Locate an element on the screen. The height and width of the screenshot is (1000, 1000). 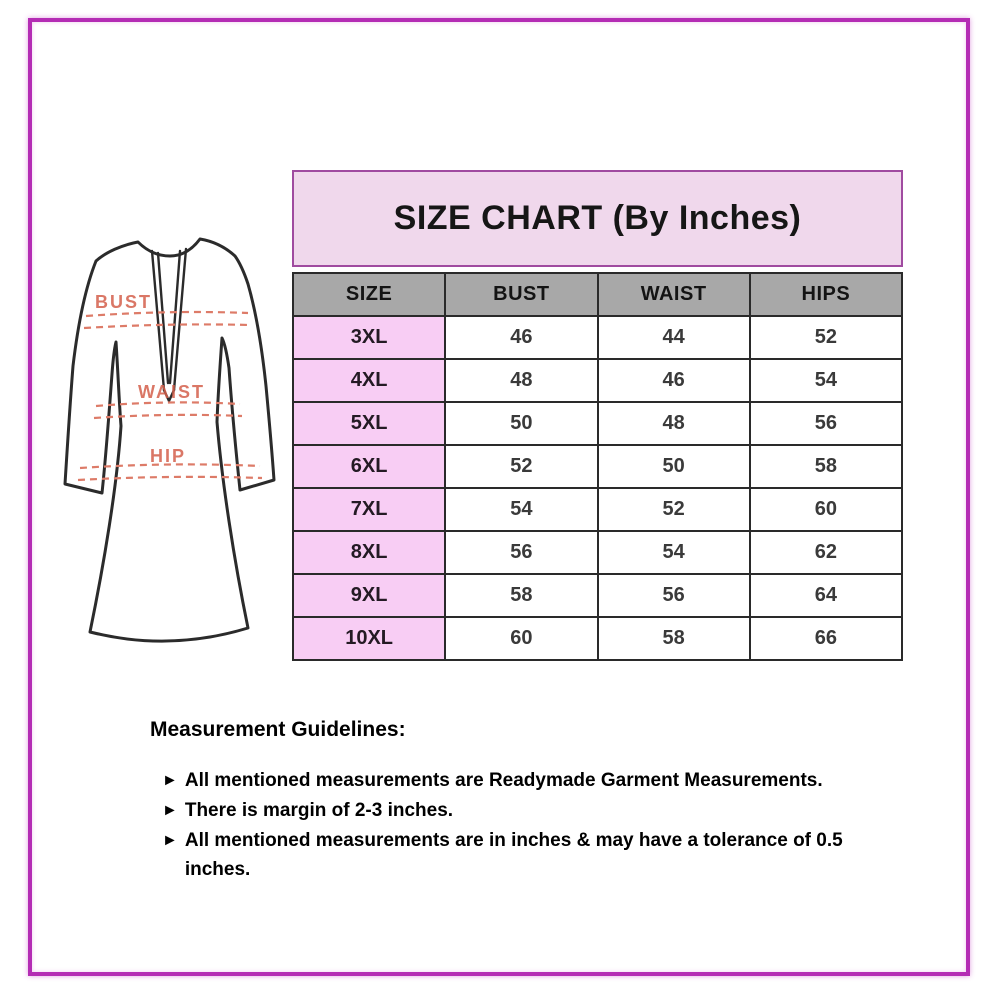
table-row: 9XL 58 56 64 is located at coordinates (597, 595).